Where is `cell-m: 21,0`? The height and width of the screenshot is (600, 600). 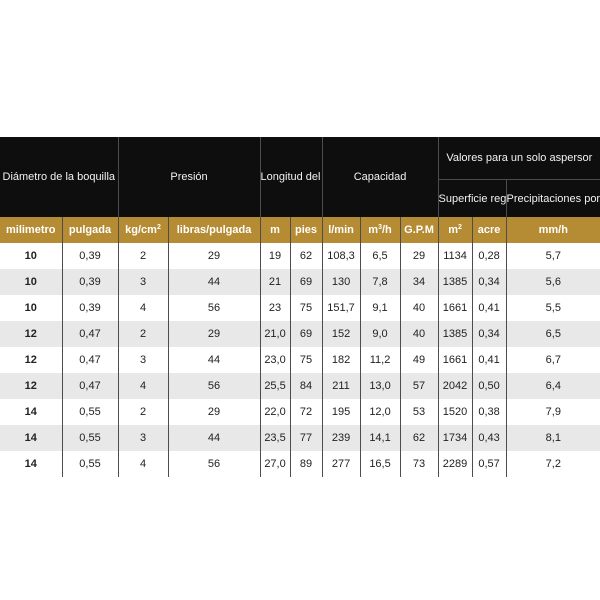 cell-m: 21,0 is located at coordinates (275, 334).